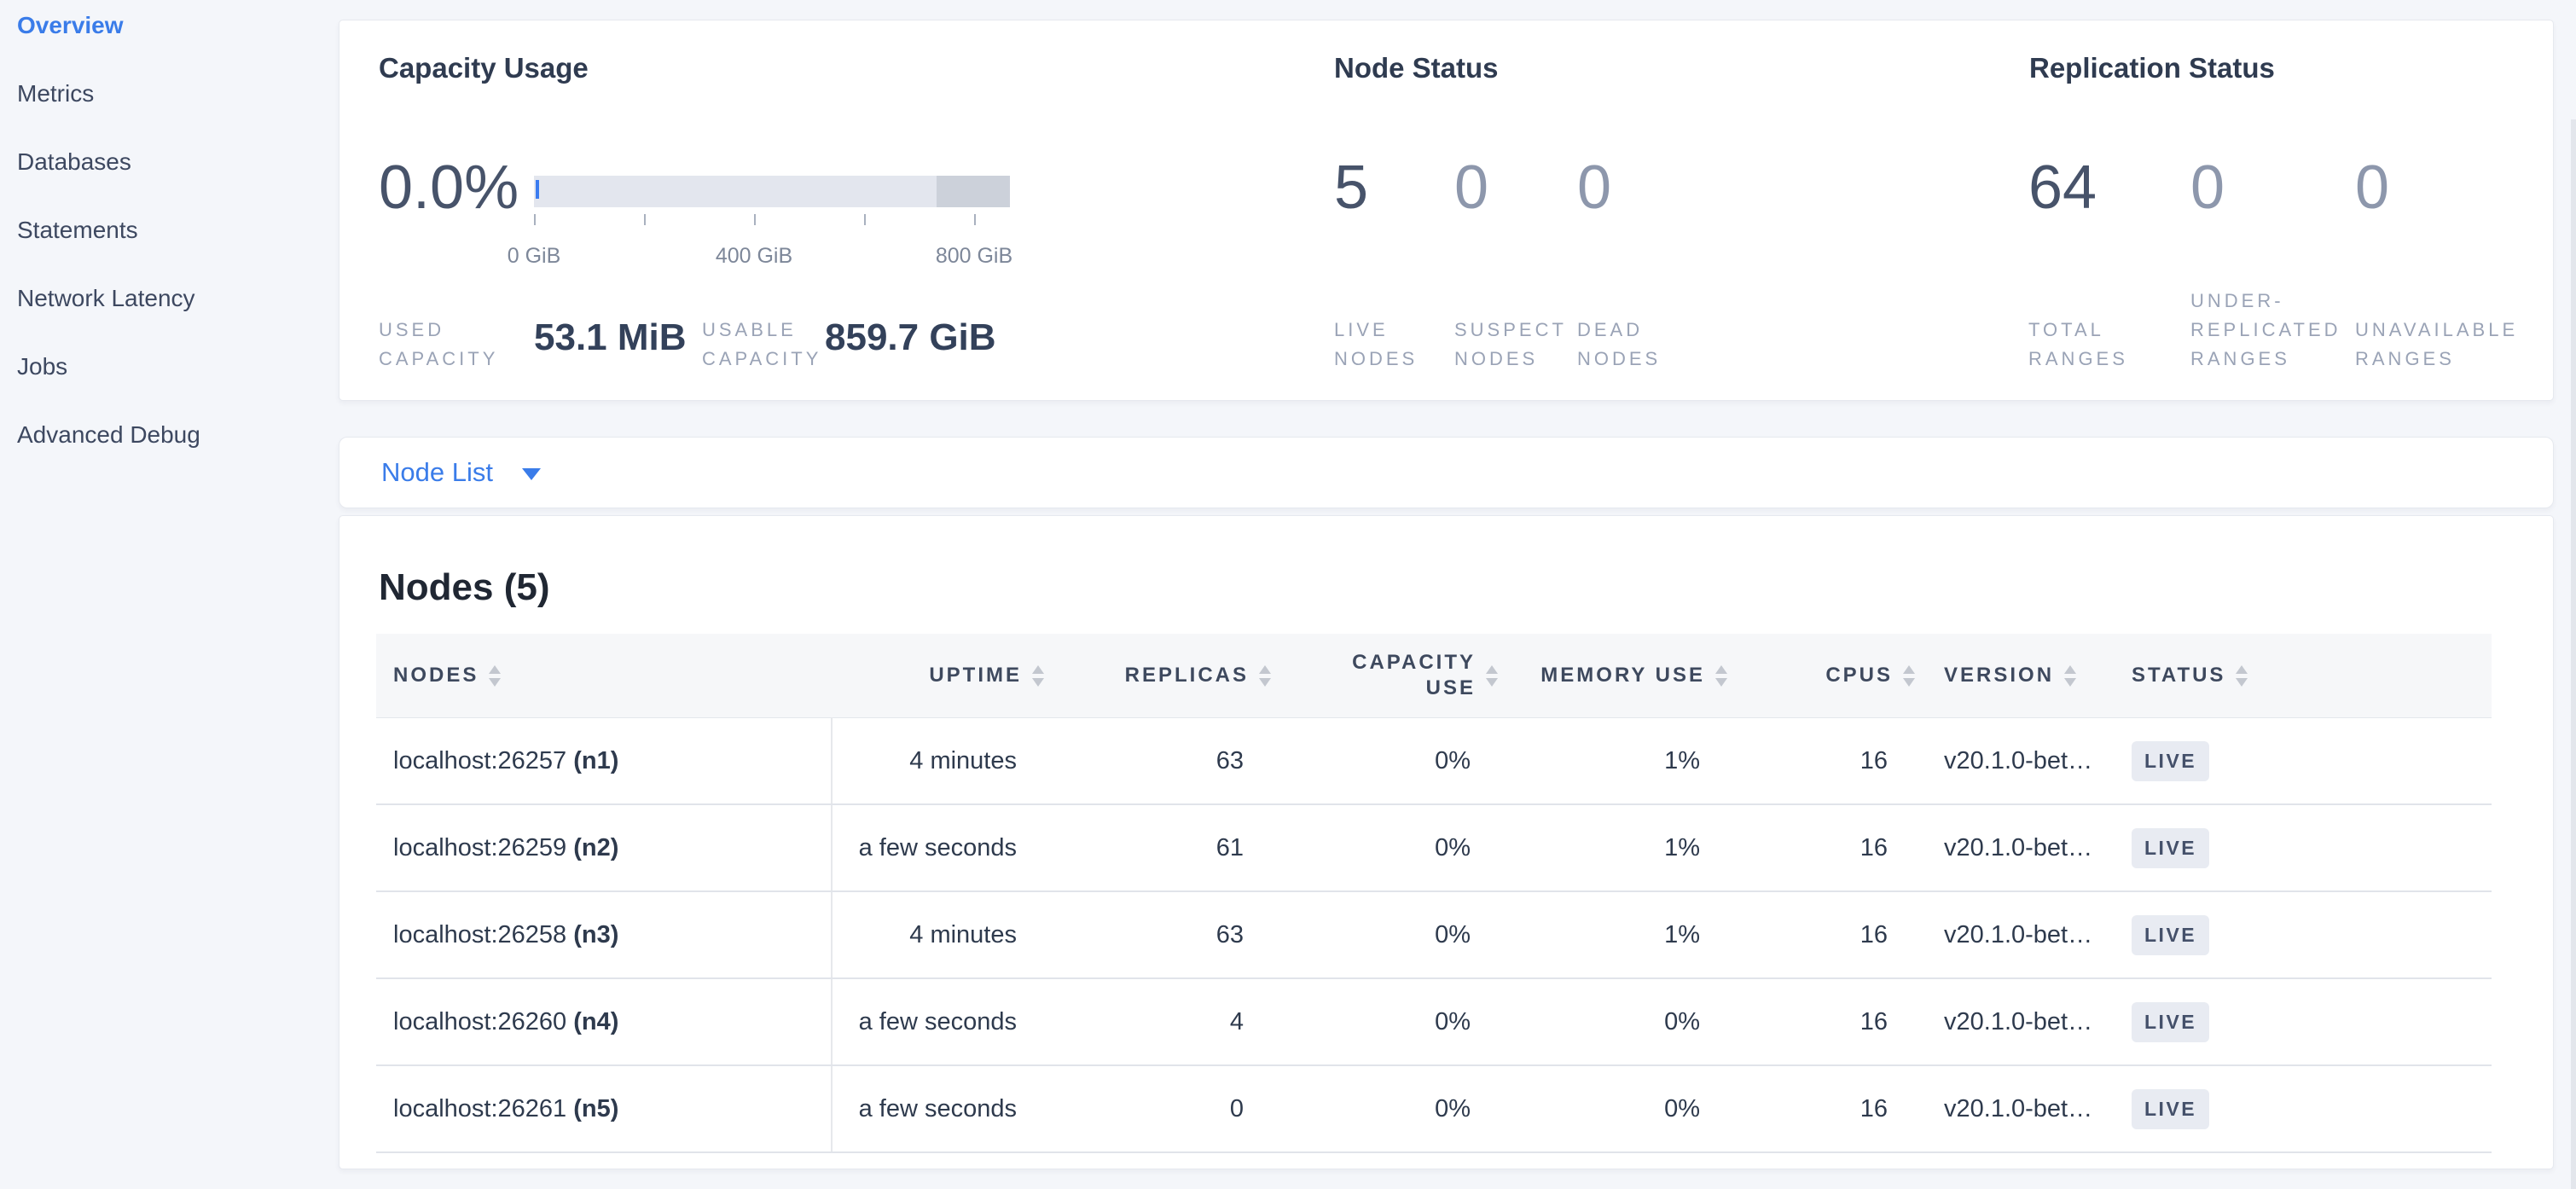  I want to click on scrollbar-track, so click(2573, 654).